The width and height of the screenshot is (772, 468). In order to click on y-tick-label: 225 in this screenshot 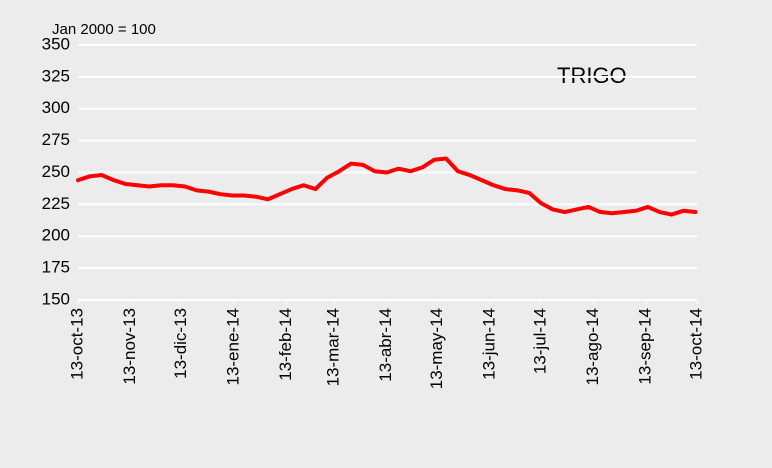, I will do `click(56, 203)`.